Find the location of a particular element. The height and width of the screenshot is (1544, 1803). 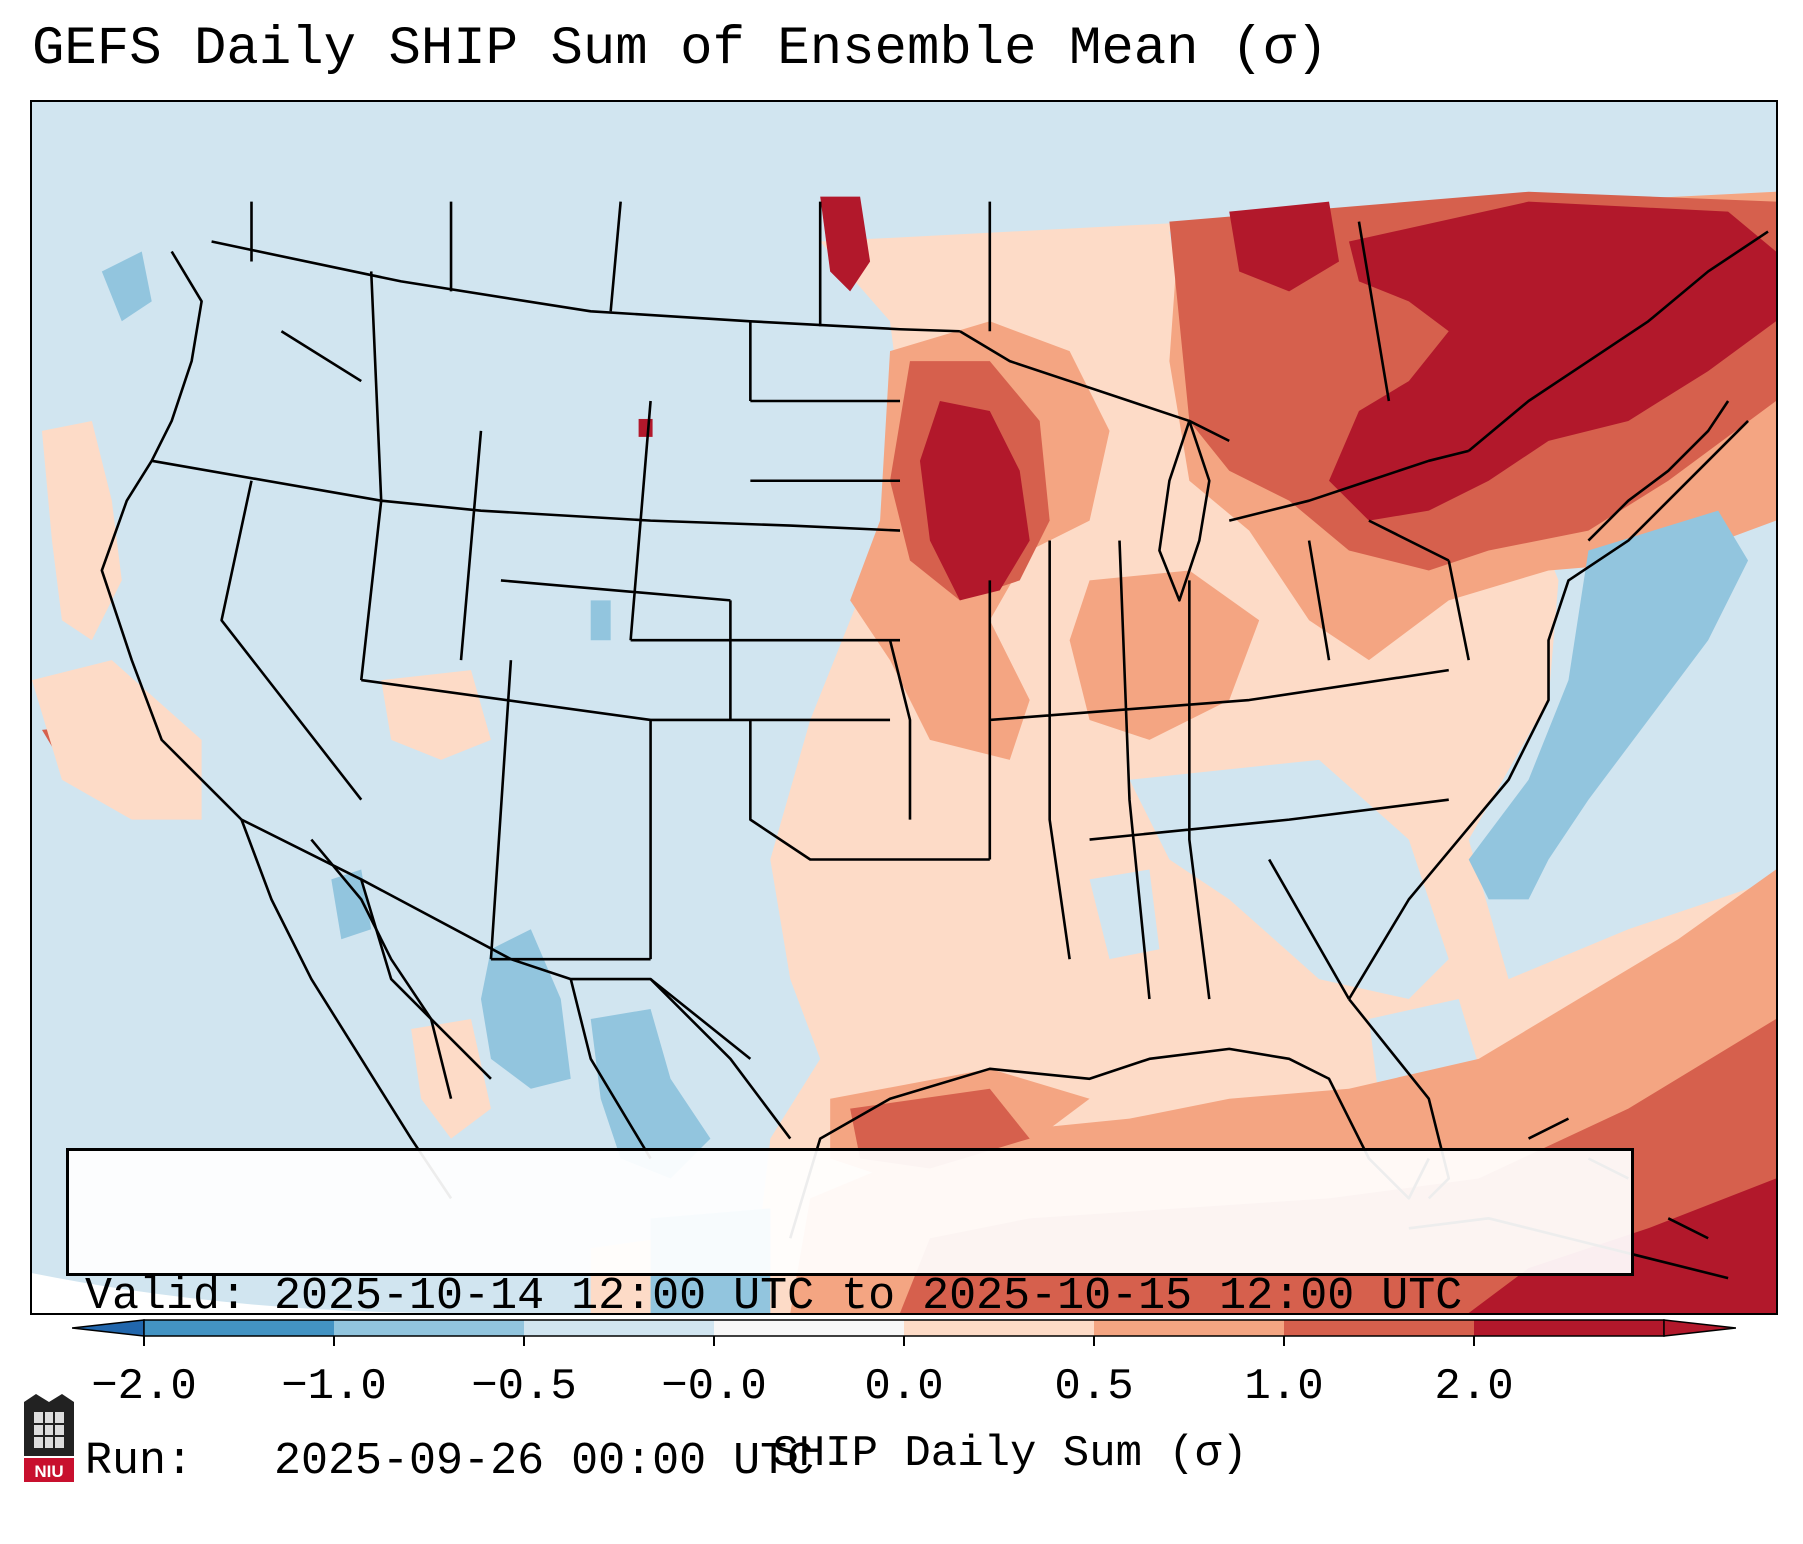

gulf-california-coast is located at coordinates (381, 969).